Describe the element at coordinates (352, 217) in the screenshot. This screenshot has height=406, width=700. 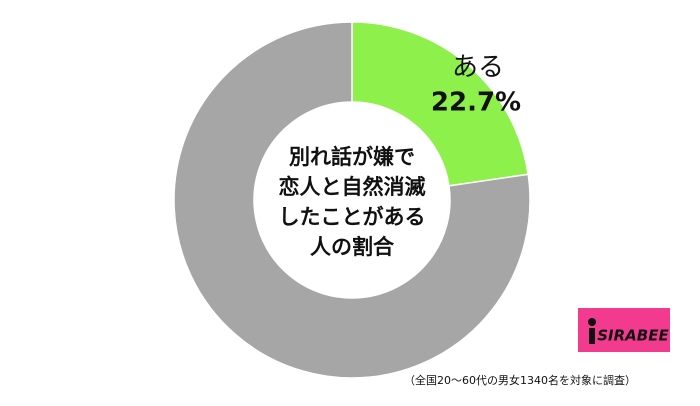
I see `center-title: したことがある` at that location.